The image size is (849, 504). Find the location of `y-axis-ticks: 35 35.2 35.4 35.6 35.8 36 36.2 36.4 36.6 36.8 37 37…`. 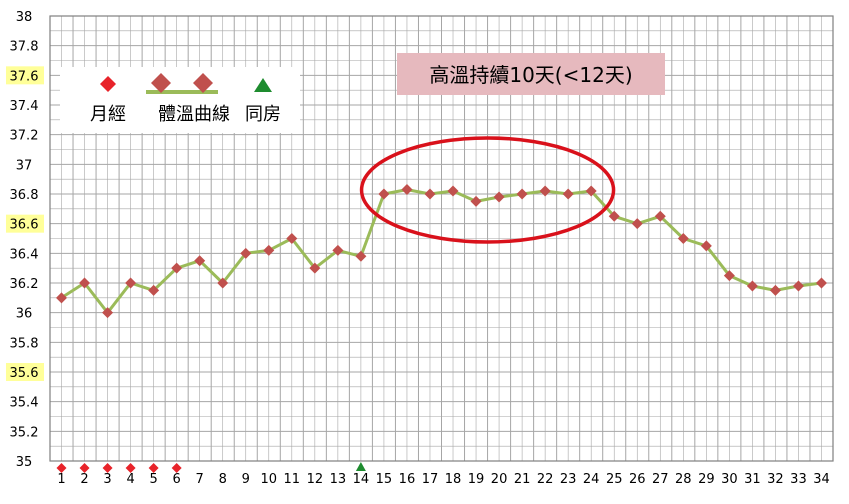

y-axis-ticks: 35 35.2 35.4 35.6 35.8 36 36.2 36.4 36.6 36.8 37 37… is located at coordinates (25, 240).